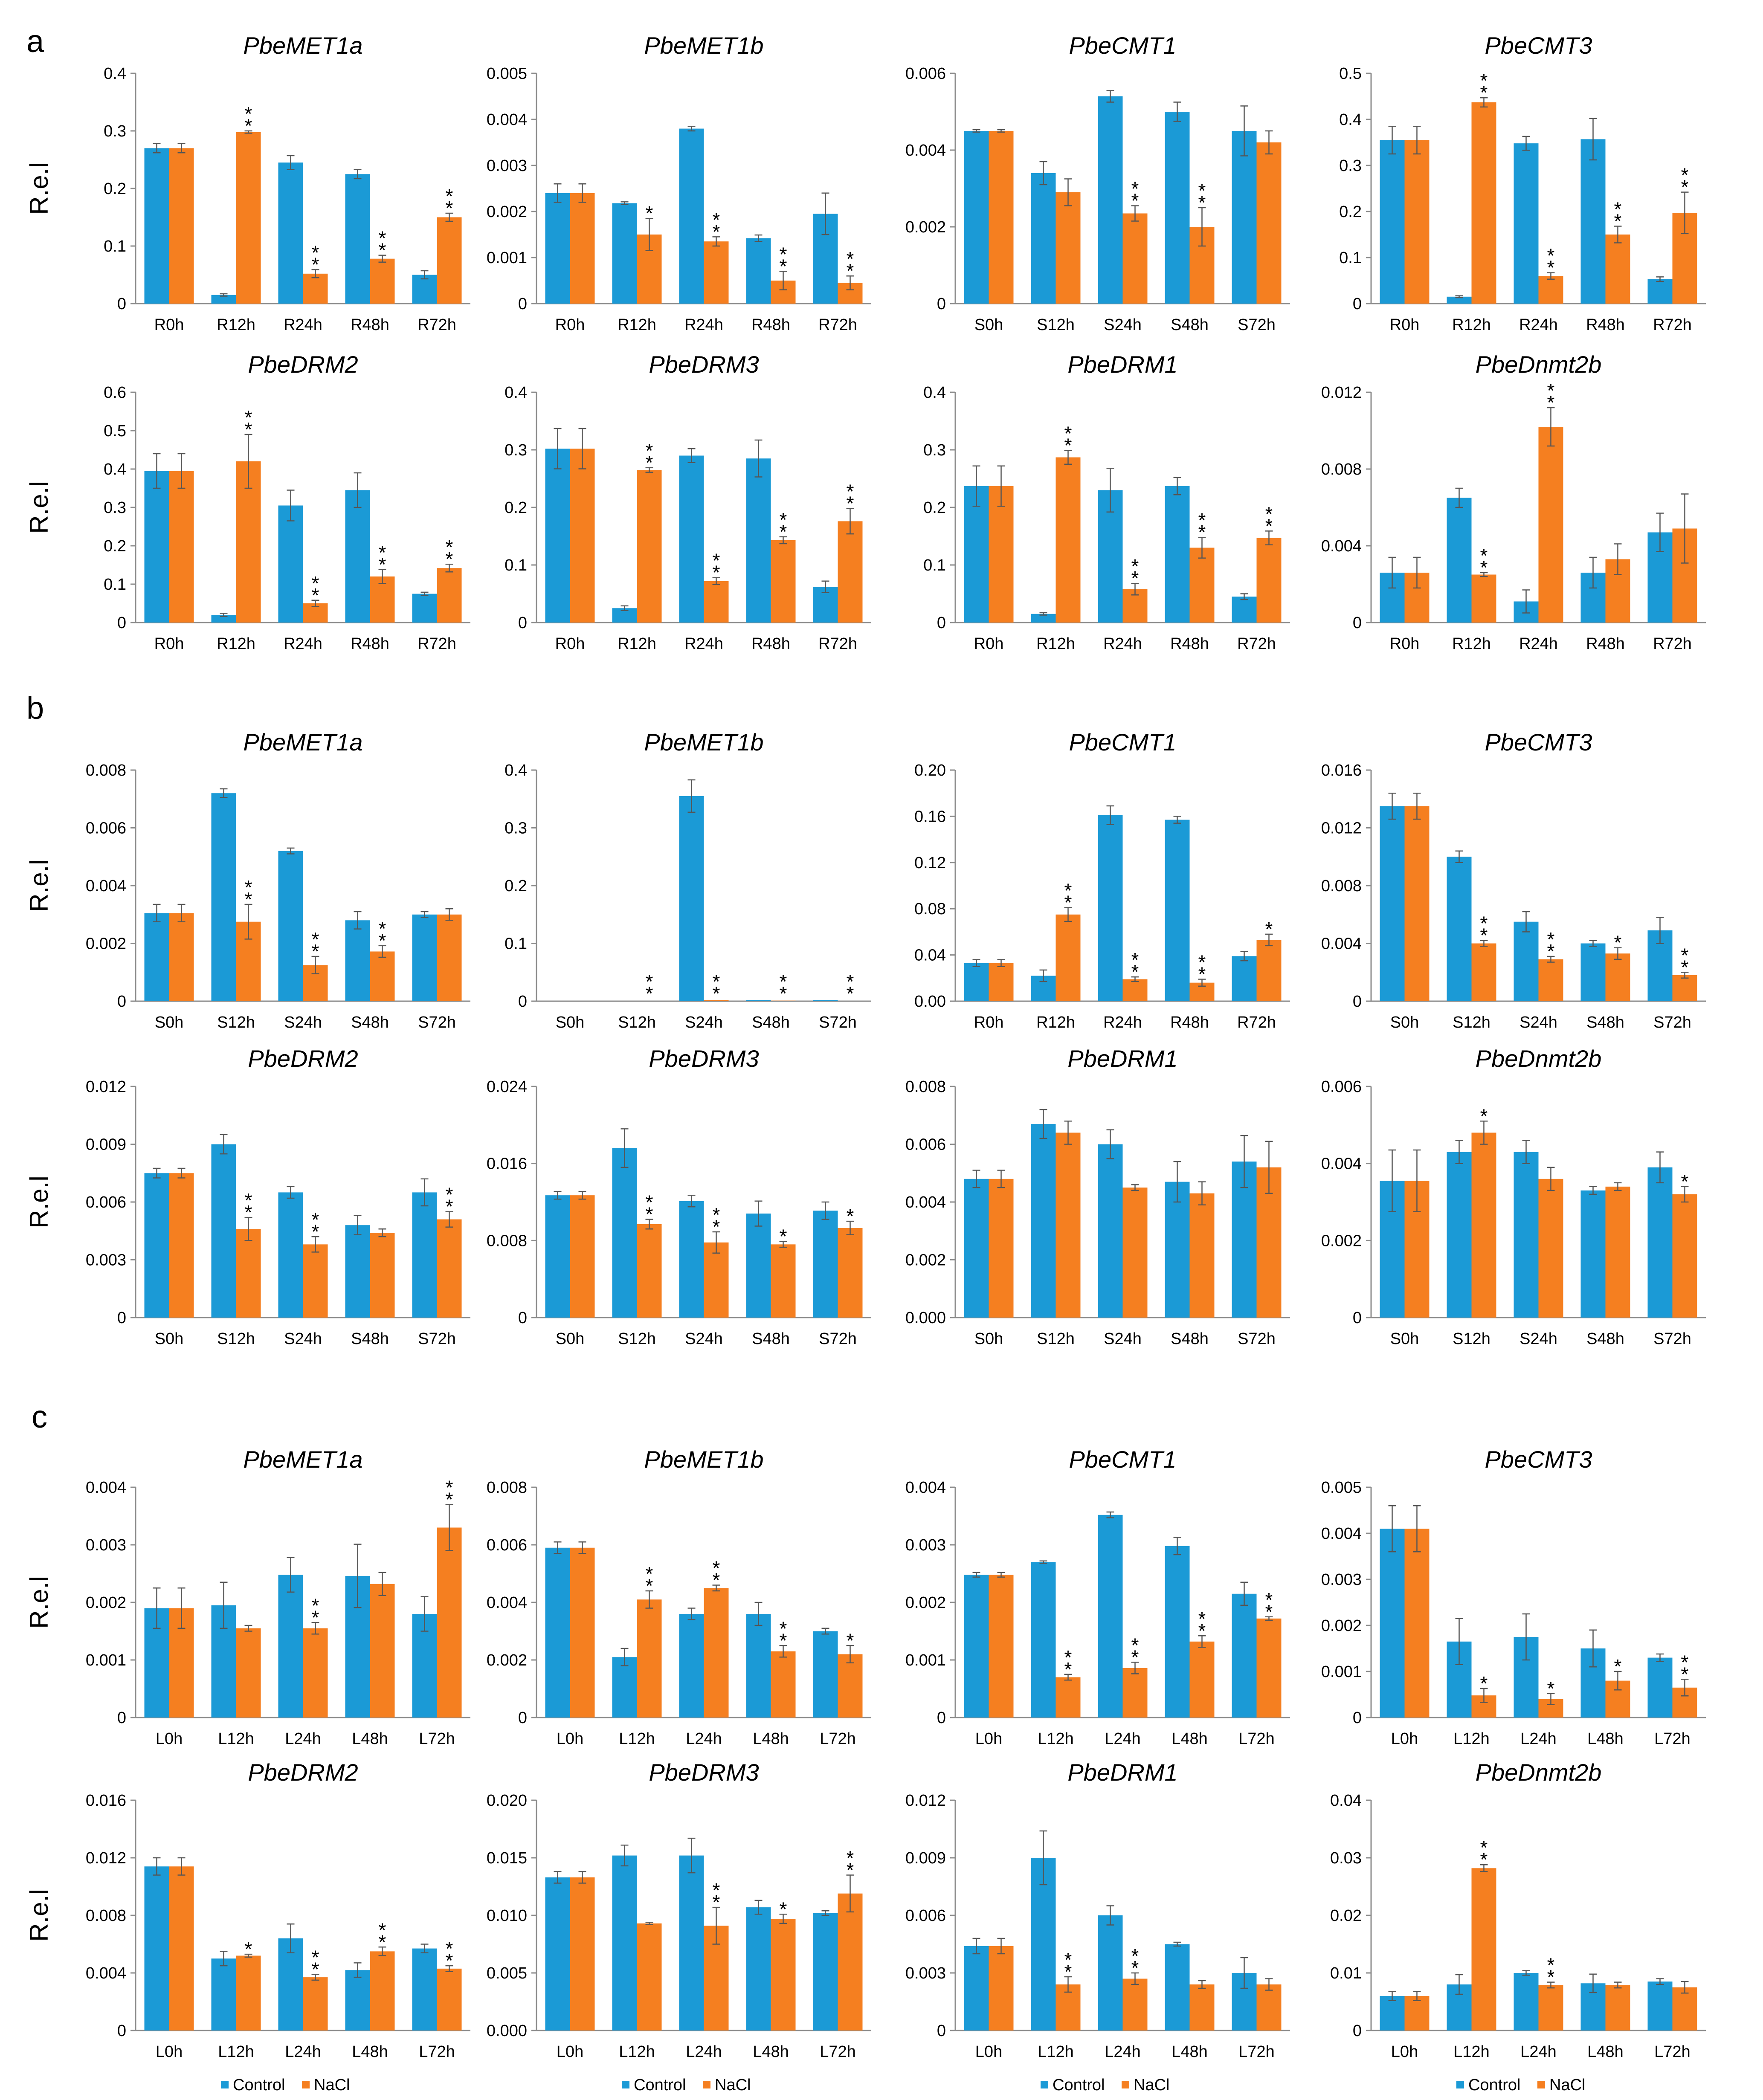  What do you see at coordinates (1605, 644) in the screenshot?
I see `x-tick-label: R48h` at bounding box center [1605, 644].